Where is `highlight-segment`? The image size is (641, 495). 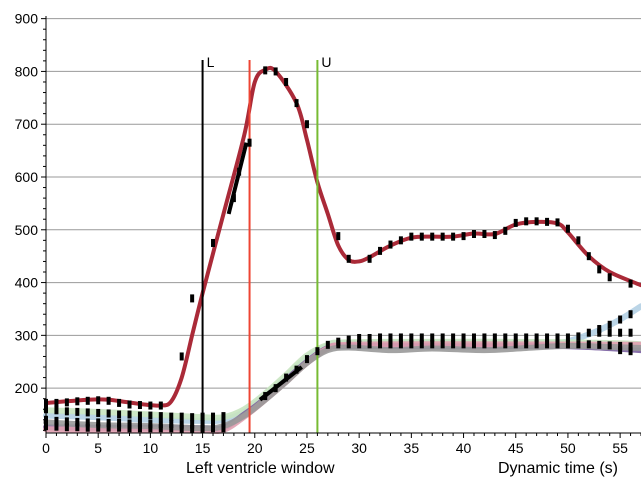
highlight-segment is located at coordinates (237, 178).